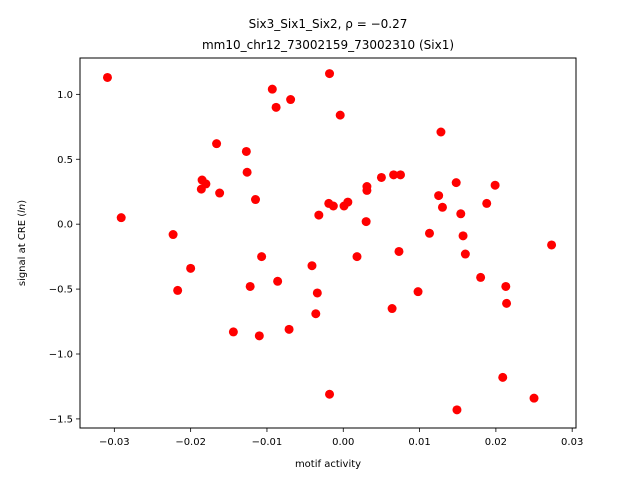  I want to click on chart-title-line-2: mm10_chr12_73002159_73002310 (Six1), so click(328, 45).